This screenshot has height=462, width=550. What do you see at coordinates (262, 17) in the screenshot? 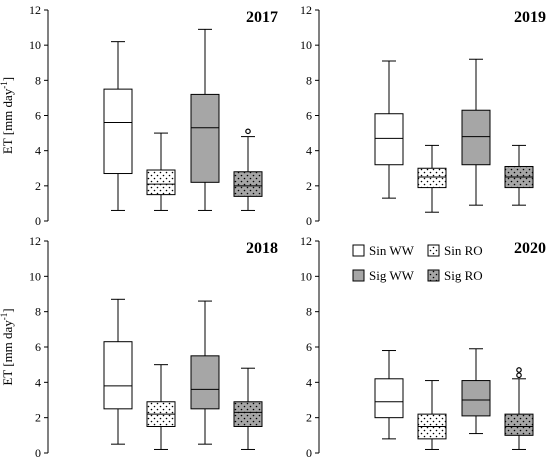
I see `panel-title: 2017` at bounding box center [262, 17].